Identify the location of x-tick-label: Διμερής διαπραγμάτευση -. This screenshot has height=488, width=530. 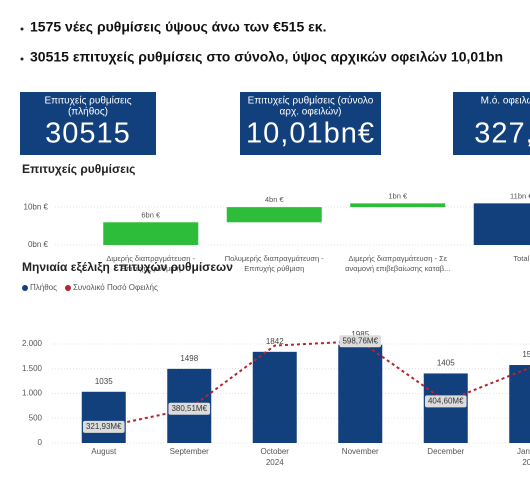
(150, 258).